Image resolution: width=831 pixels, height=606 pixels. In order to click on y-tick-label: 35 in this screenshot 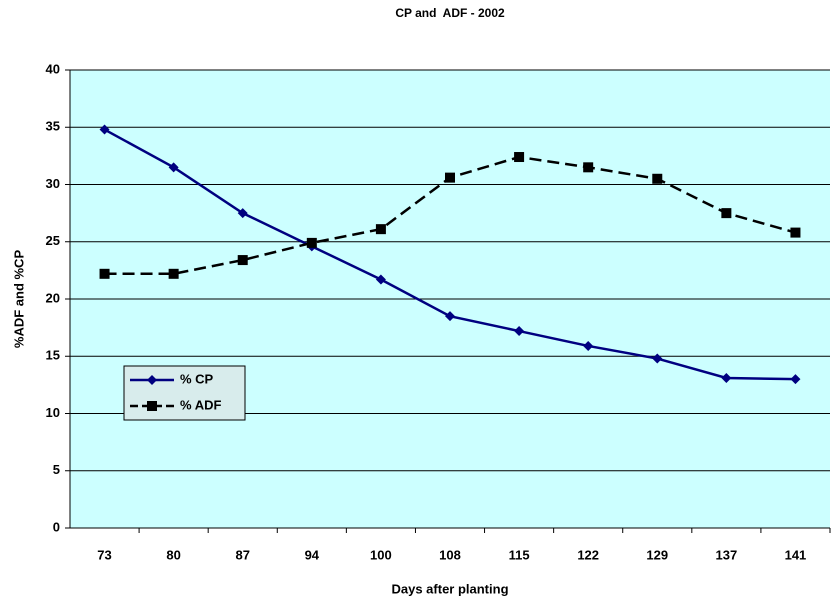, I will do `click(53, 126)`.